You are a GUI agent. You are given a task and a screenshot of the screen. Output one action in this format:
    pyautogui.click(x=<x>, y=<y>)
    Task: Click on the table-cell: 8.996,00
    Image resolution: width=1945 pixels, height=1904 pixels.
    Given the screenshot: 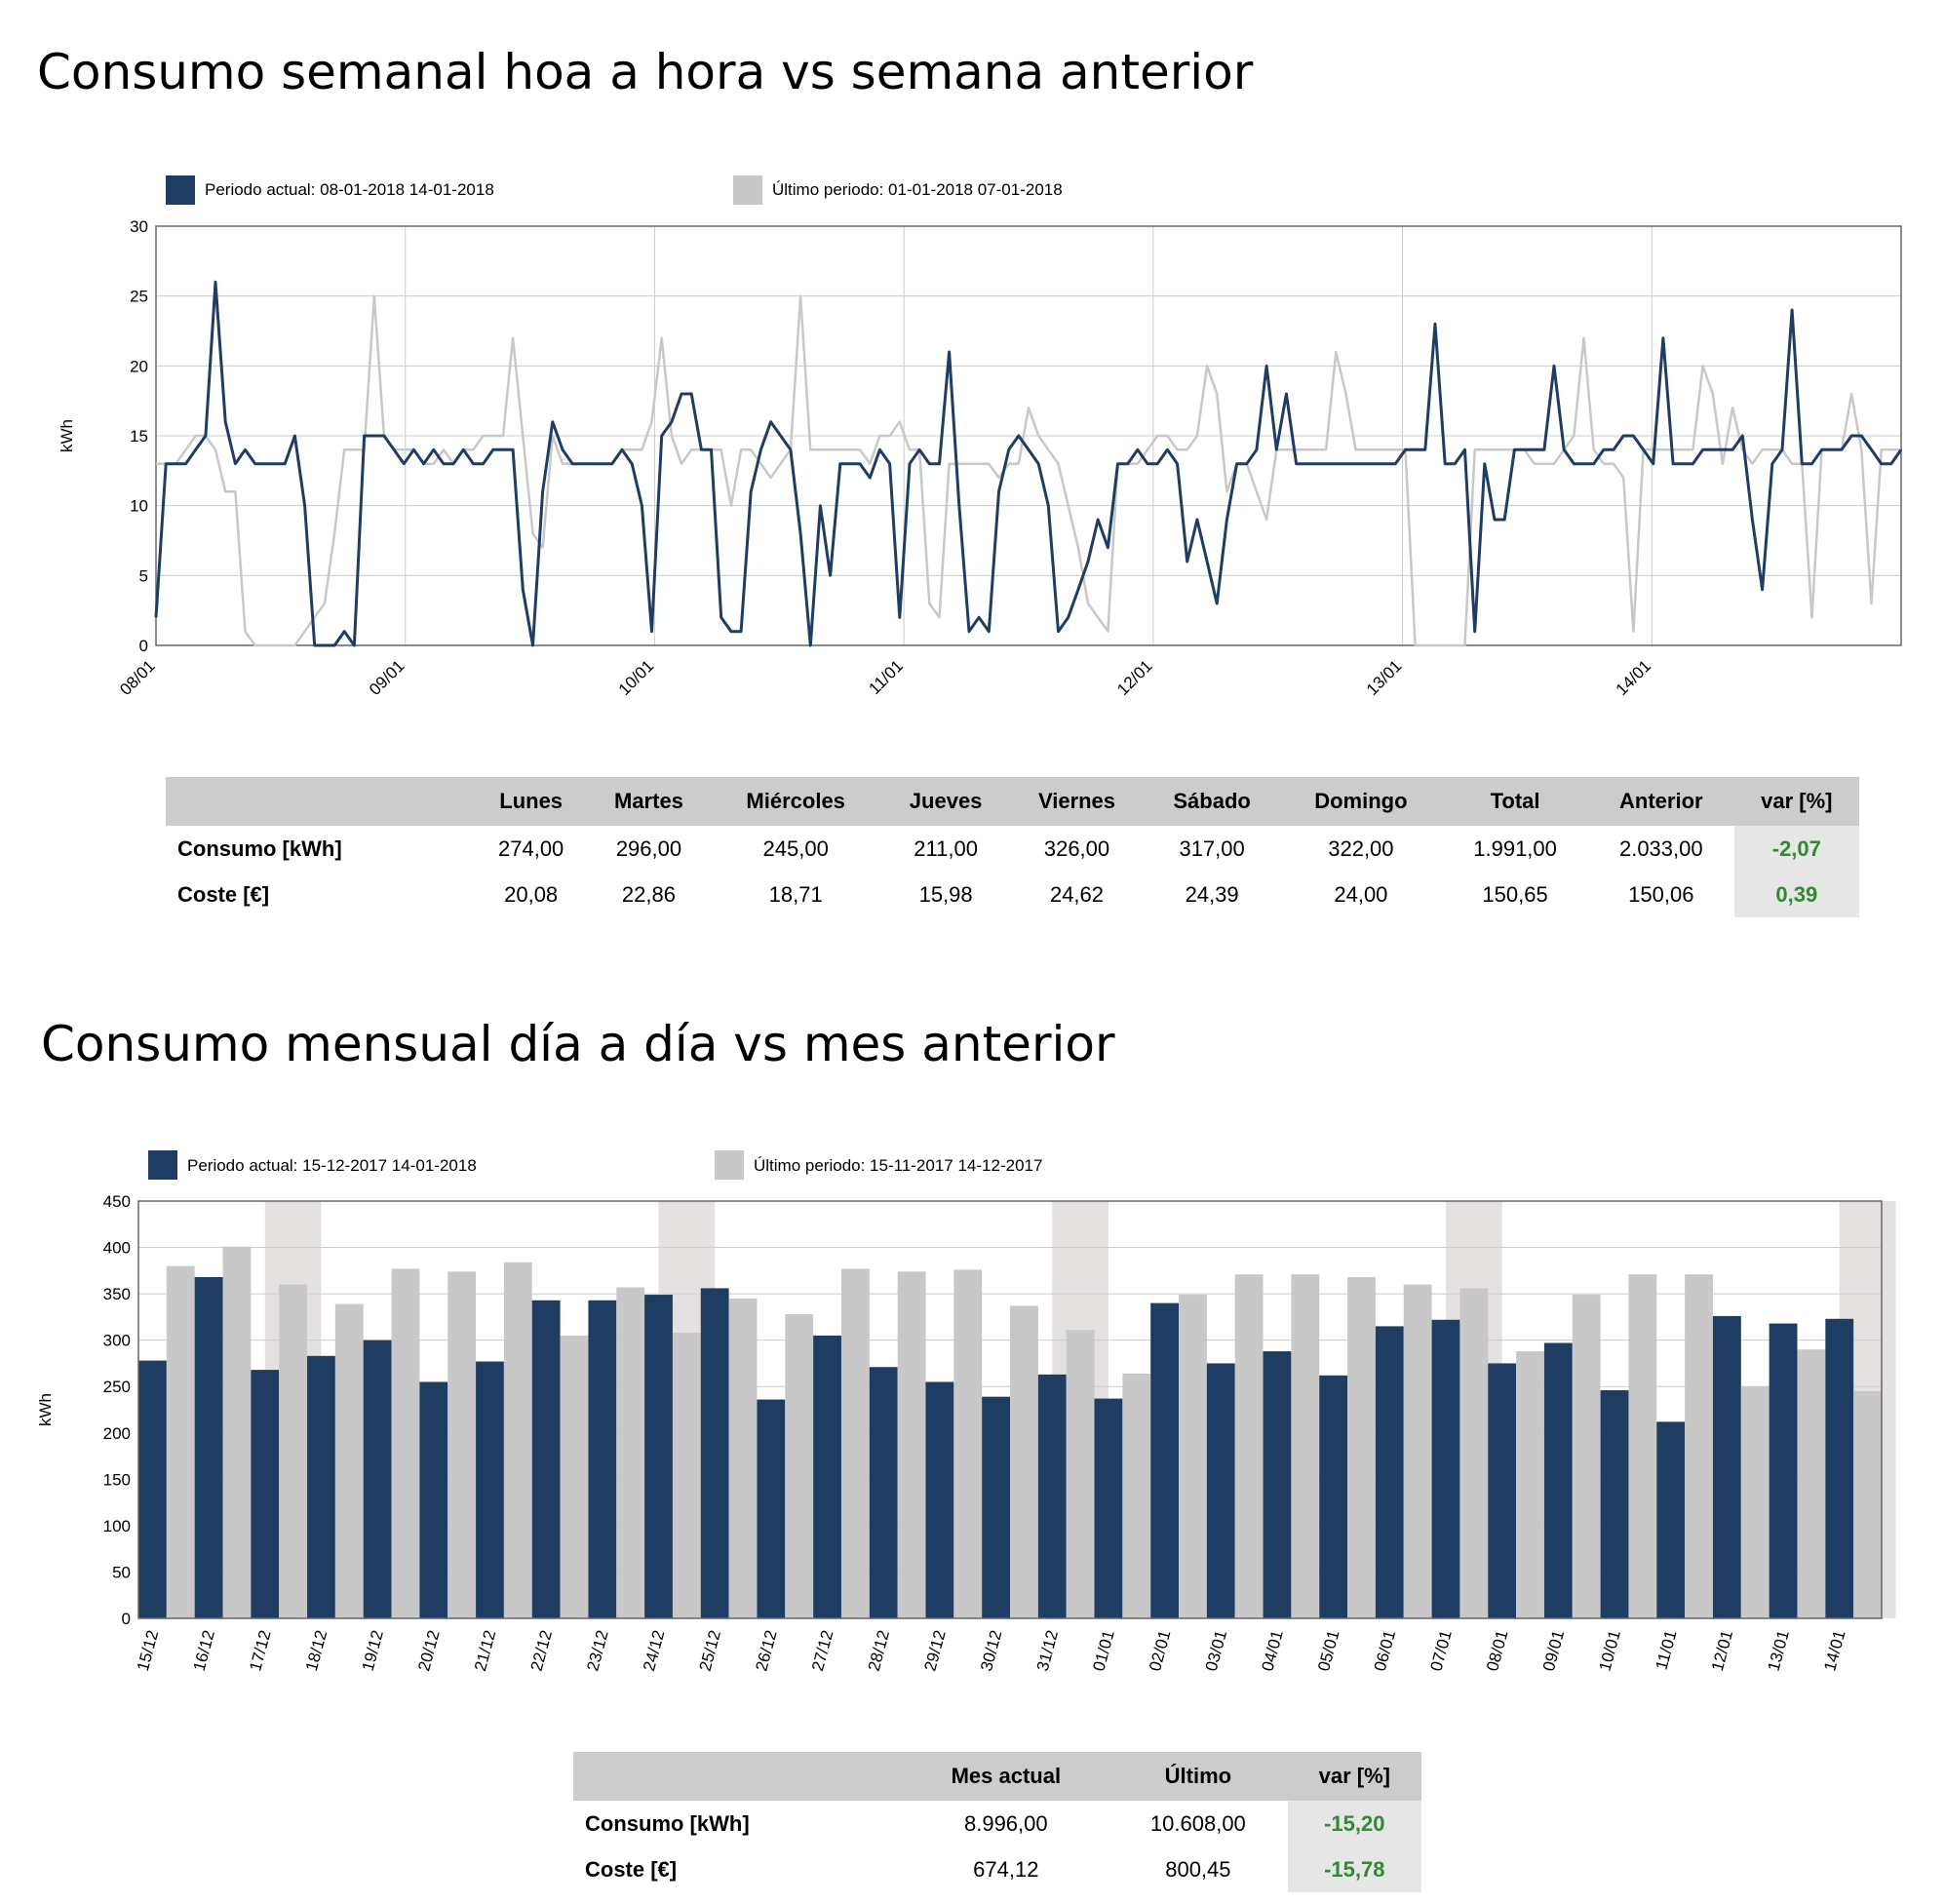 What is the action you would take?
    pyautogui.click(x=1005, y=1823)
    